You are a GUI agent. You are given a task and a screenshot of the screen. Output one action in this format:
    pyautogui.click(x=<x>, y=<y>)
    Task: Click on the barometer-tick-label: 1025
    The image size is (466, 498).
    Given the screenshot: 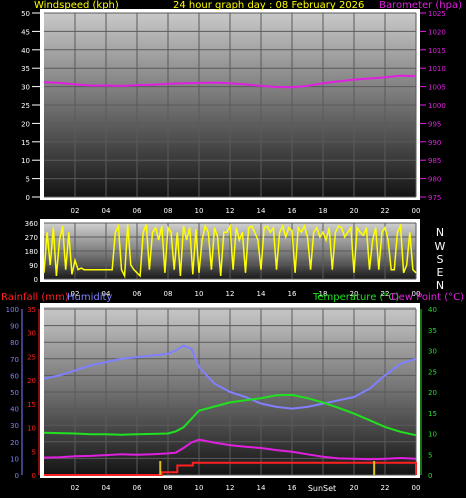 What is the action you would take?
    pyautogui.click(x=437, y=14)
    